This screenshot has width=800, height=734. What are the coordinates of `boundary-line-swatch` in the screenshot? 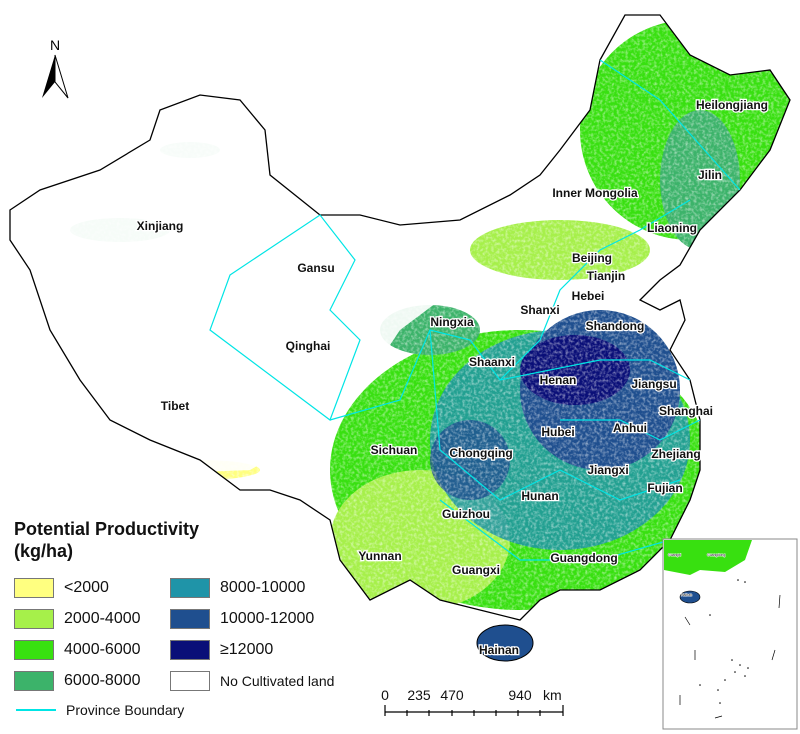 It's located at (36, 710).